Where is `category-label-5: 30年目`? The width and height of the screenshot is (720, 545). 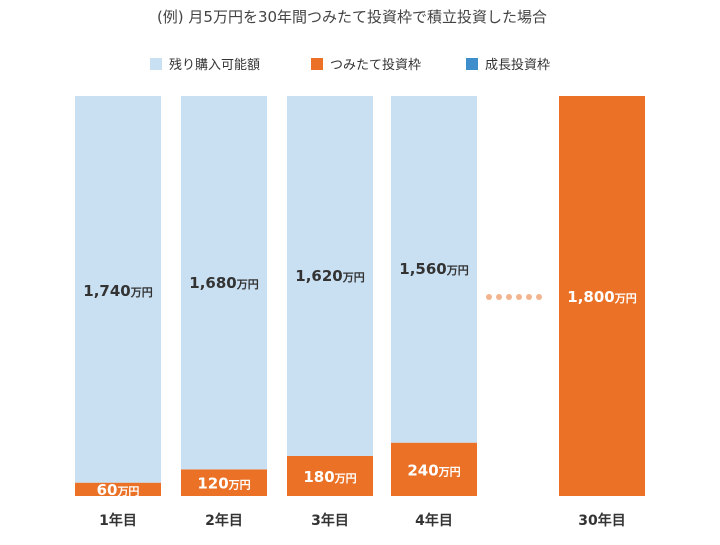 category-label-5: 30年目 is located at coordinates (601, 520).